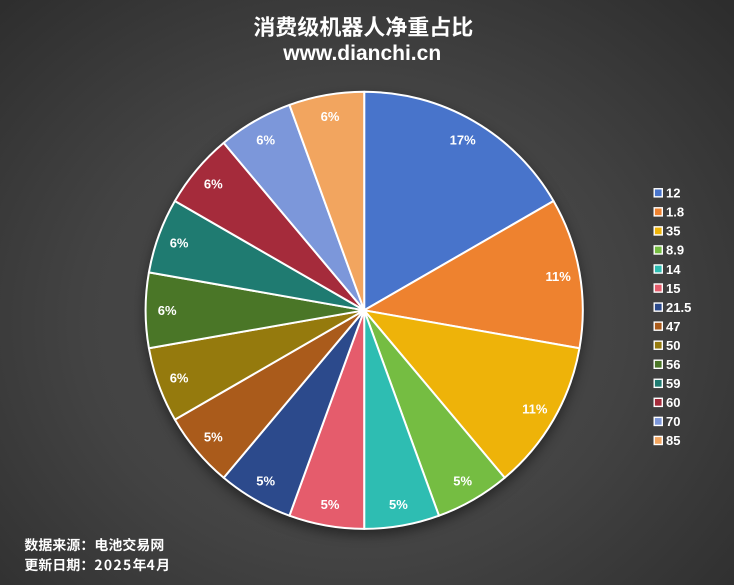 The width and height of the screenshot is (734, 585). I want to click on svg-text: 85, so click(673, 440).